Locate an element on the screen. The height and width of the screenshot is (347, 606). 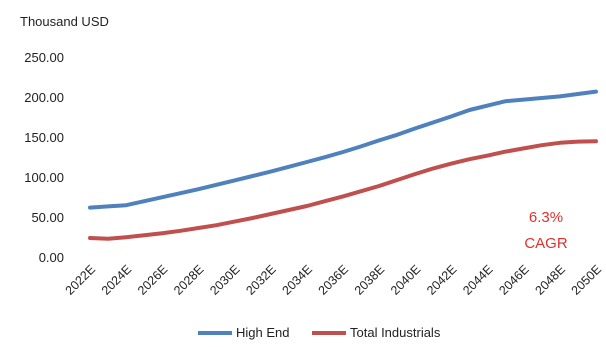
y-axis: 0.00 50.00 100.00 150.00 200.00 250.00 is located at coordinates (44, 157).